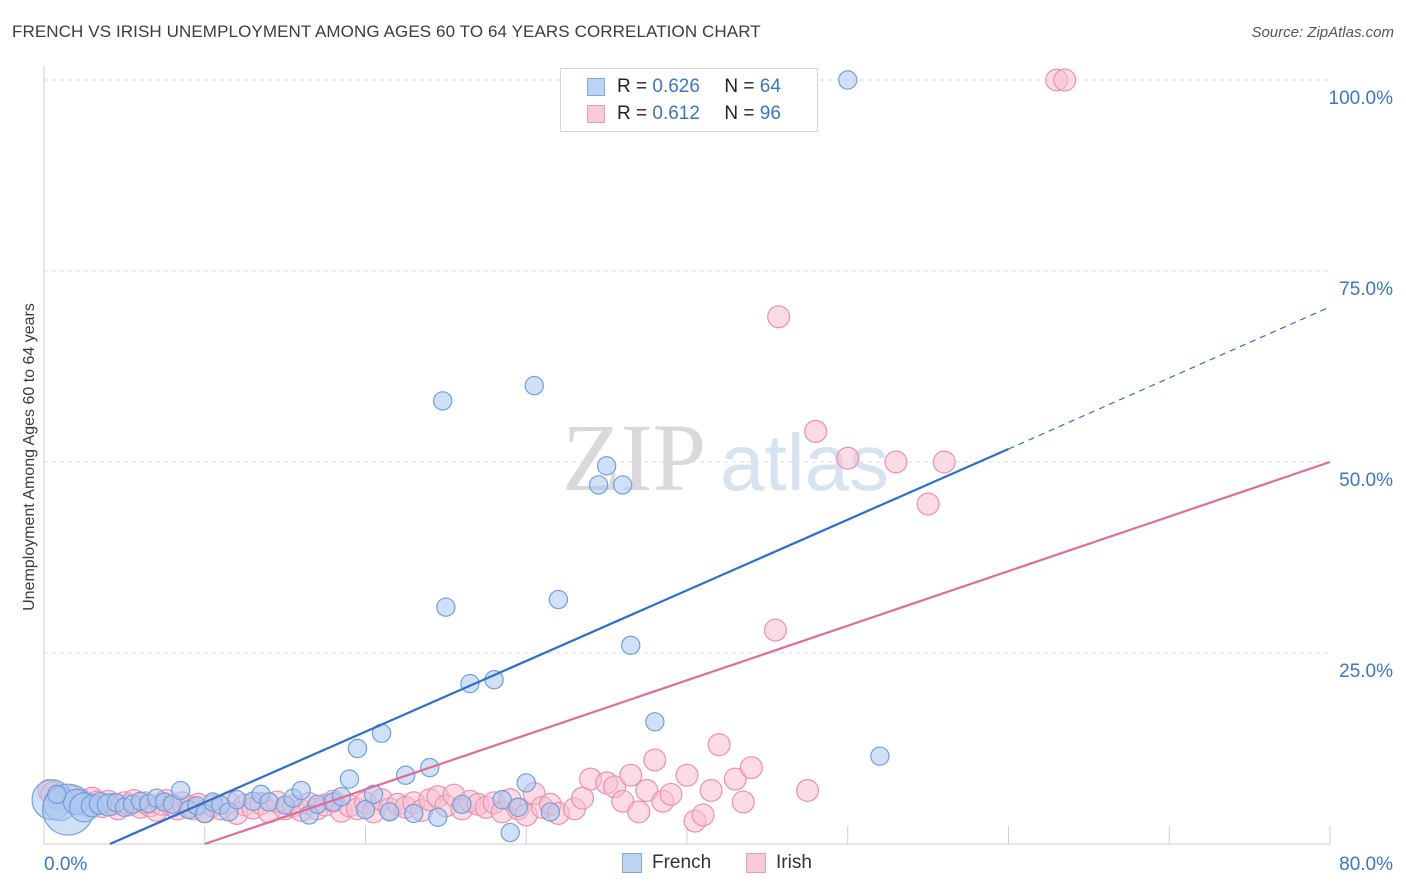  I want to click on series-legend: French Irish, so click(703, 865).